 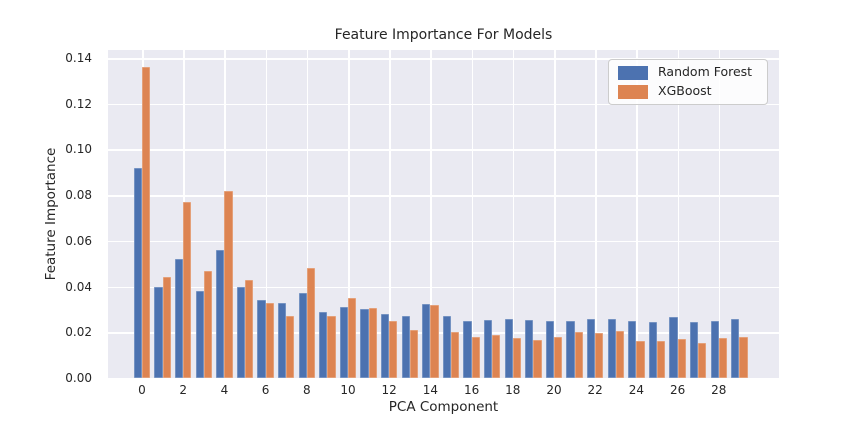 What do you see at coordinates (78, 286) in the screenshot?
I see `y-tick-label: 0.04` at bounding box center [78, 286].